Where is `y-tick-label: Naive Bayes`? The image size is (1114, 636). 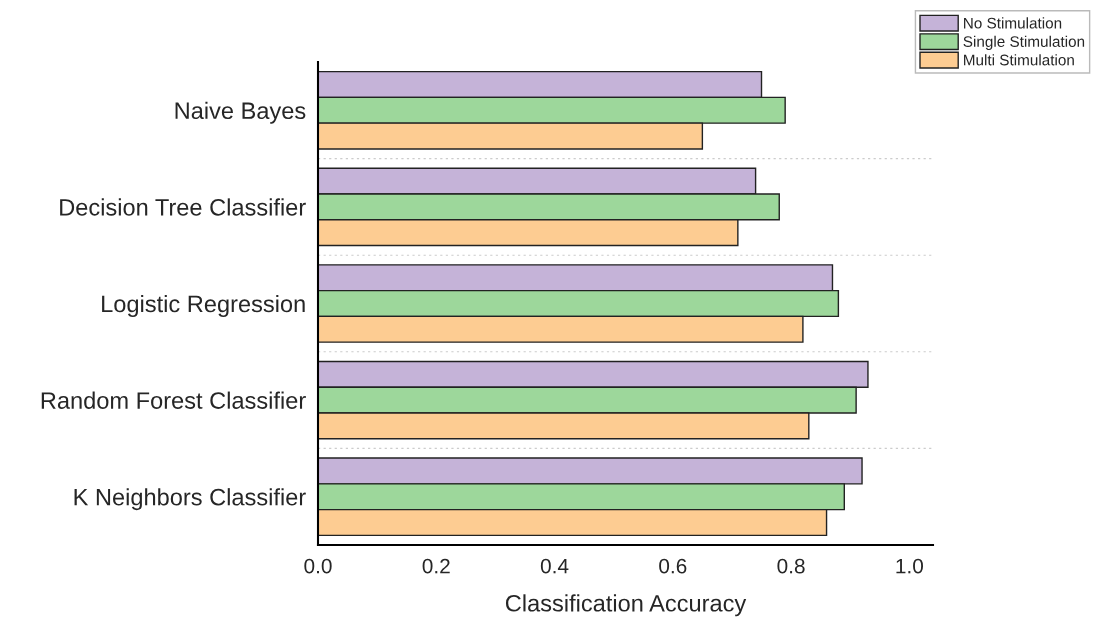 y-tick-label: Naive Bayes is located at coordinates (240, 112).